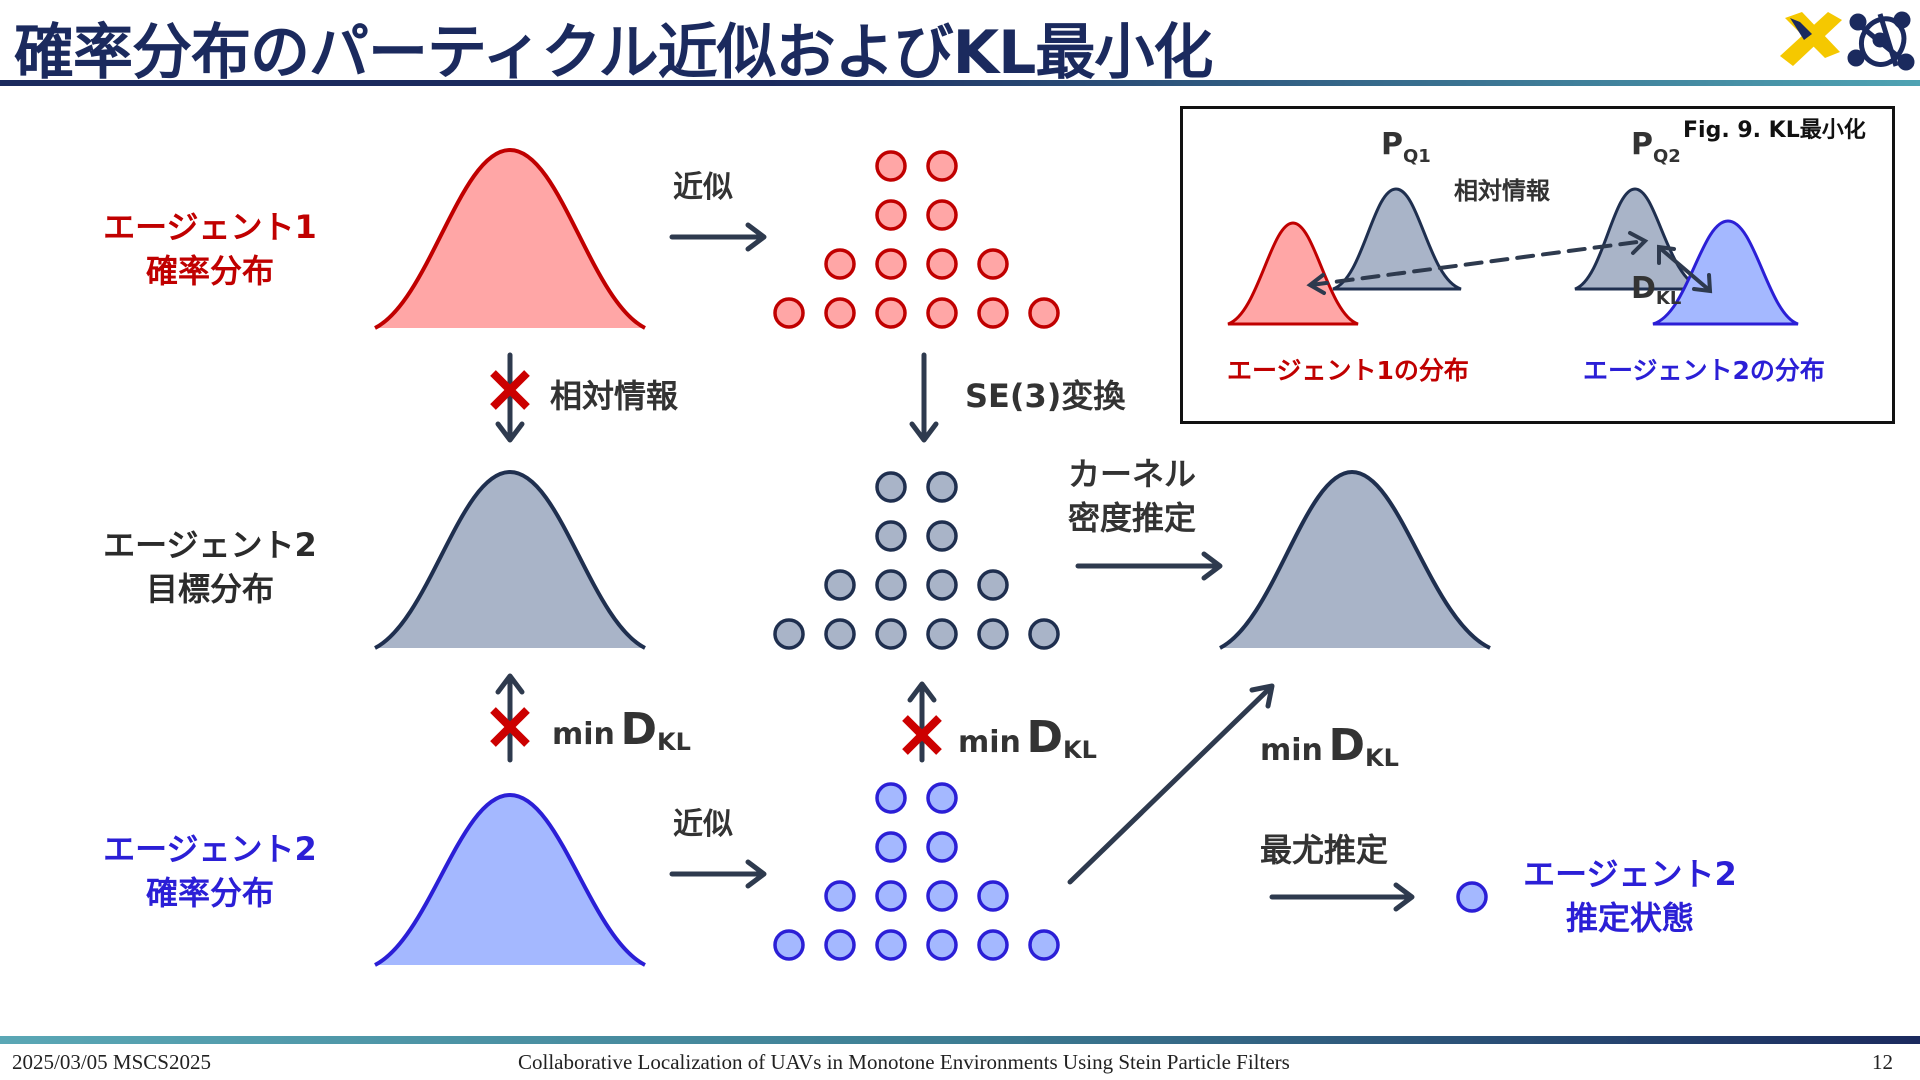 This screenshot has width=1920, height=1080. Describe the element at coordinates (1132, 496) in the screenshot. I see `kde-label: カーネル 密度推定` at that location.